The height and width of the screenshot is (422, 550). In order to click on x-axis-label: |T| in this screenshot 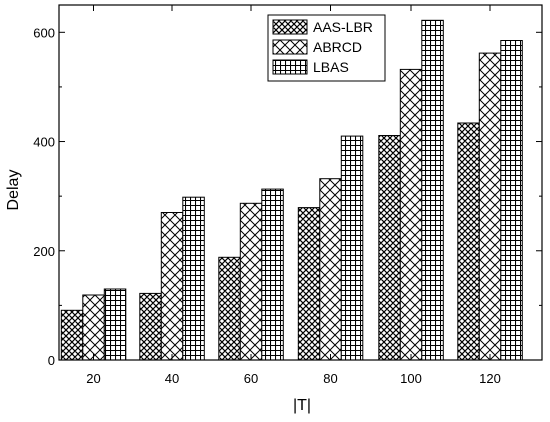, I will do `click(302, 405)`.